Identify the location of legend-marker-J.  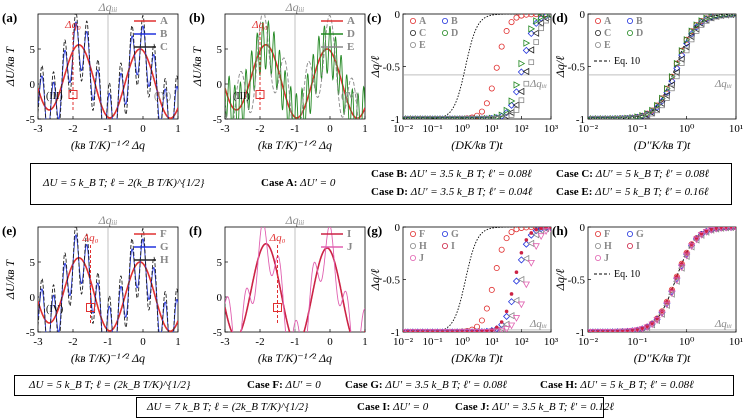
(598, 257).